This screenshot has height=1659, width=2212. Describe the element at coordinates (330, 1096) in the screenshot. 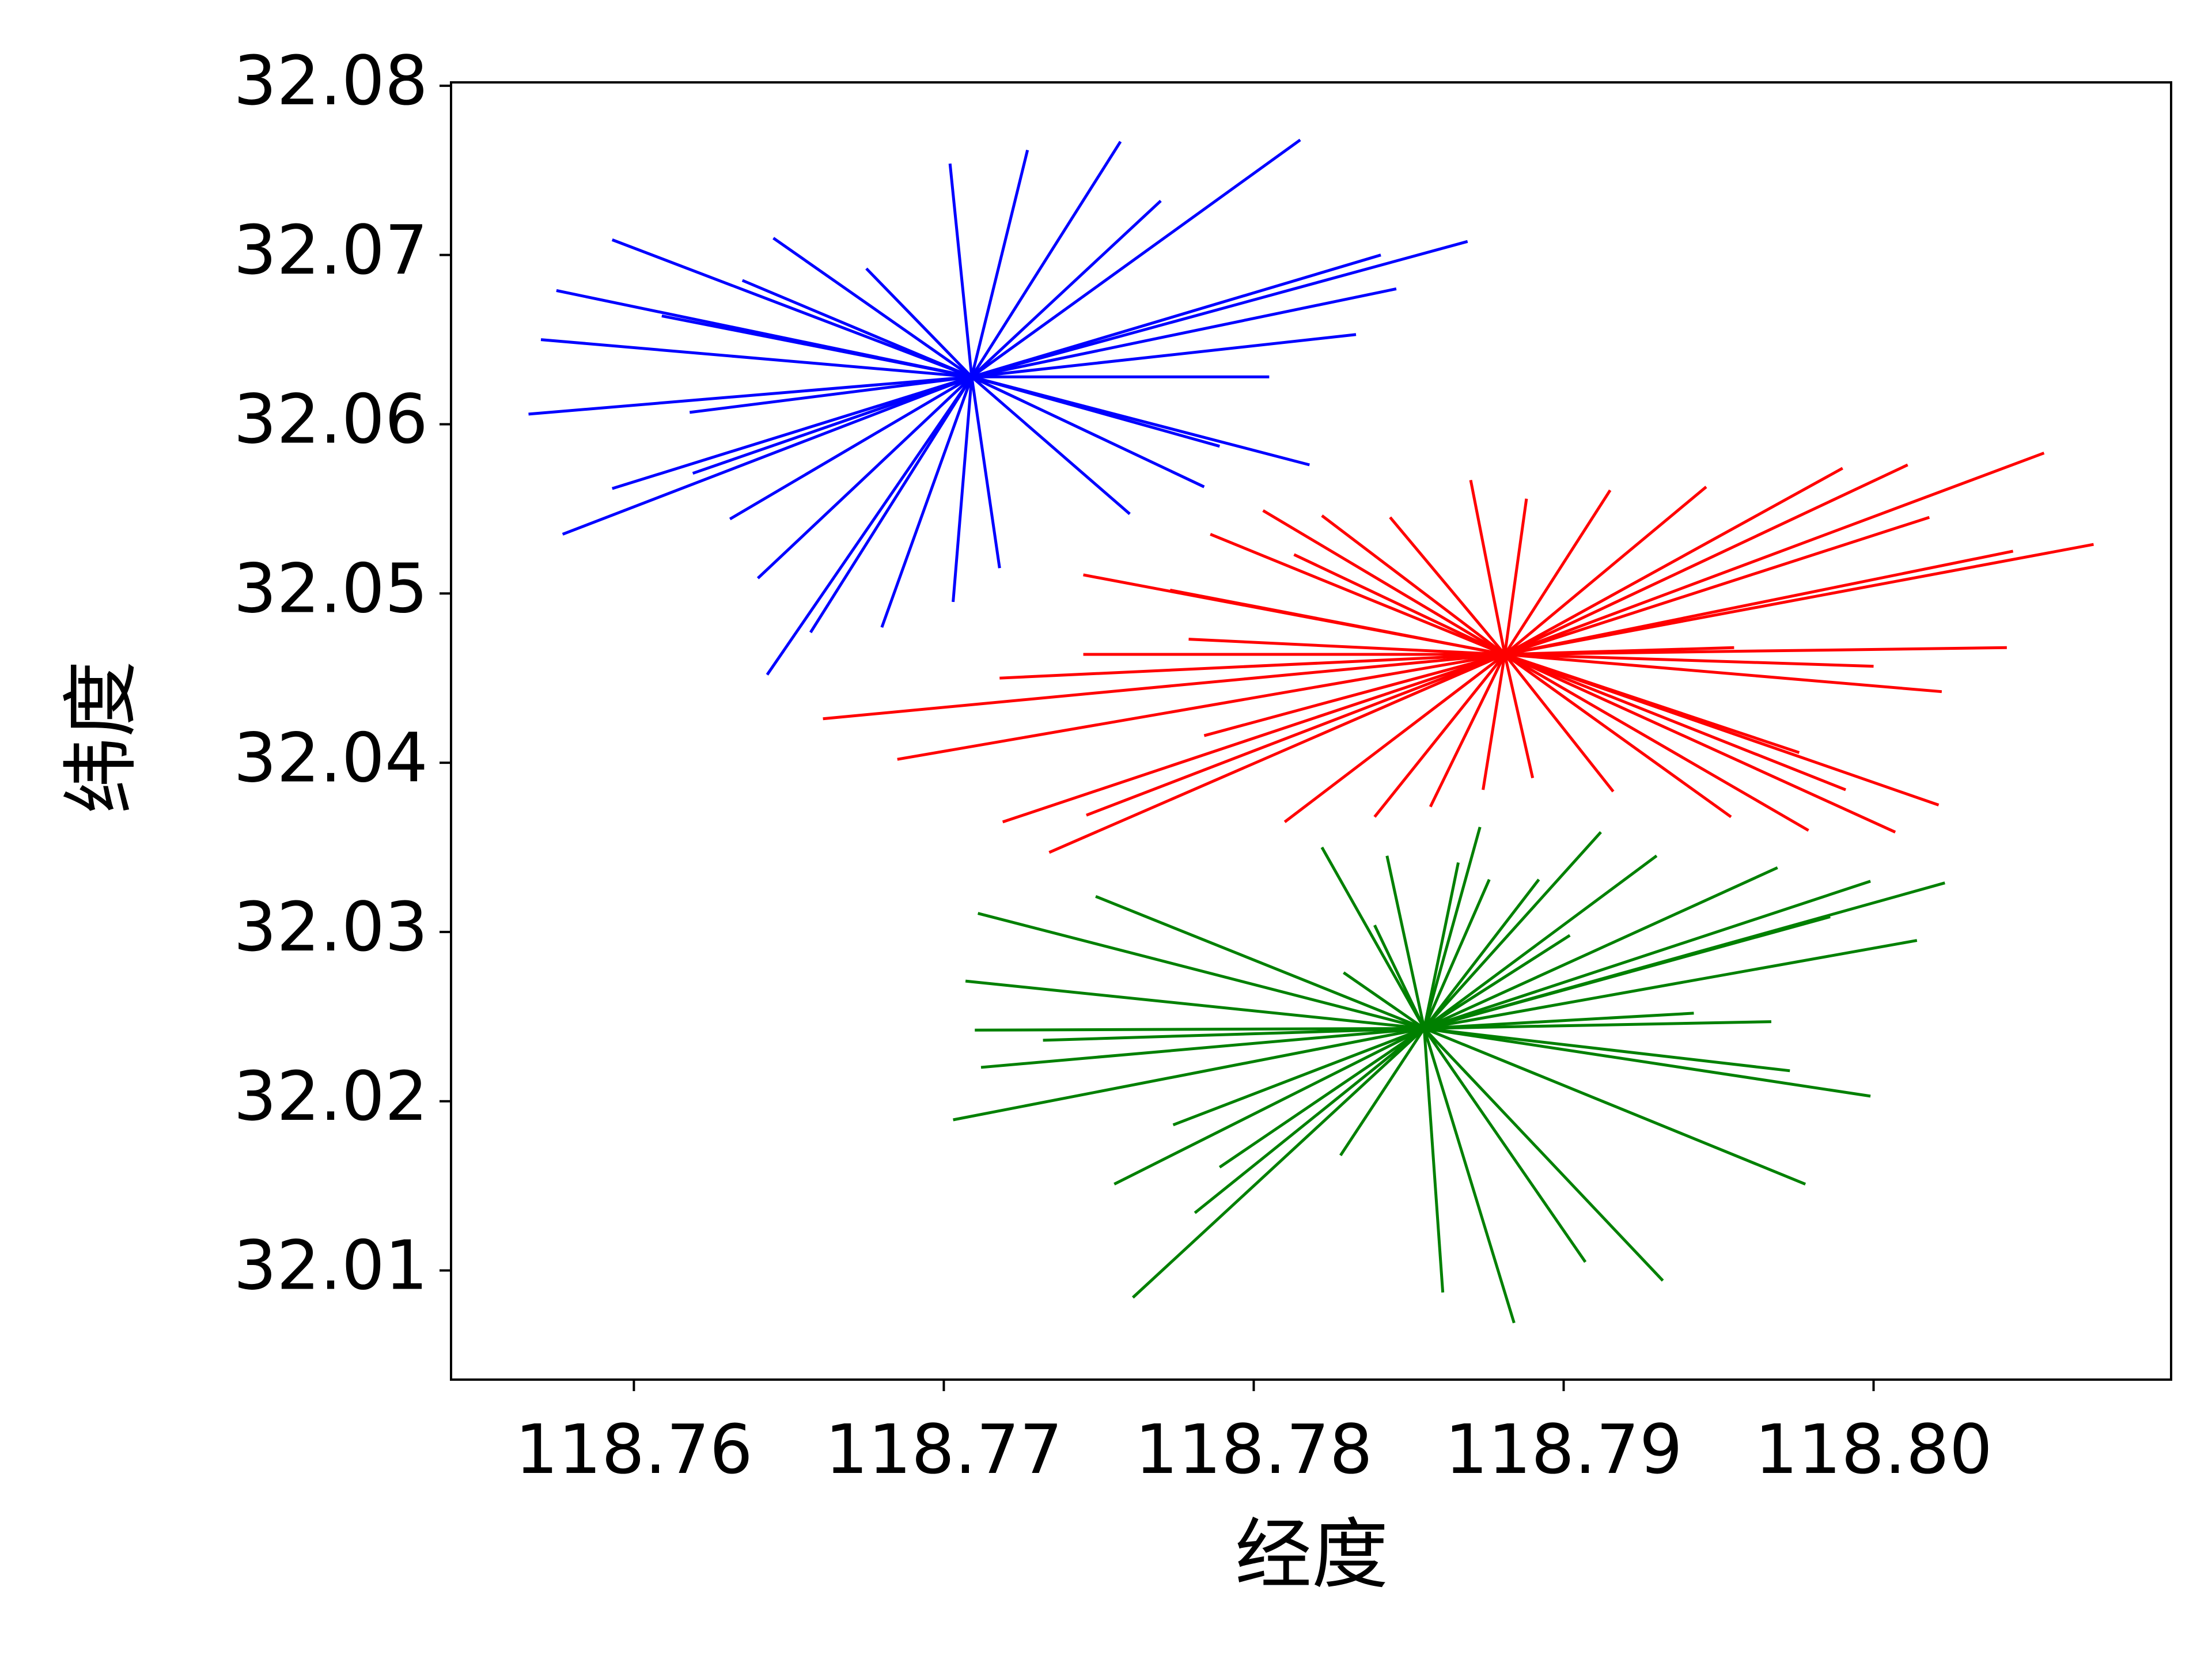

I see `y-tick-label: 32.02` at that location.